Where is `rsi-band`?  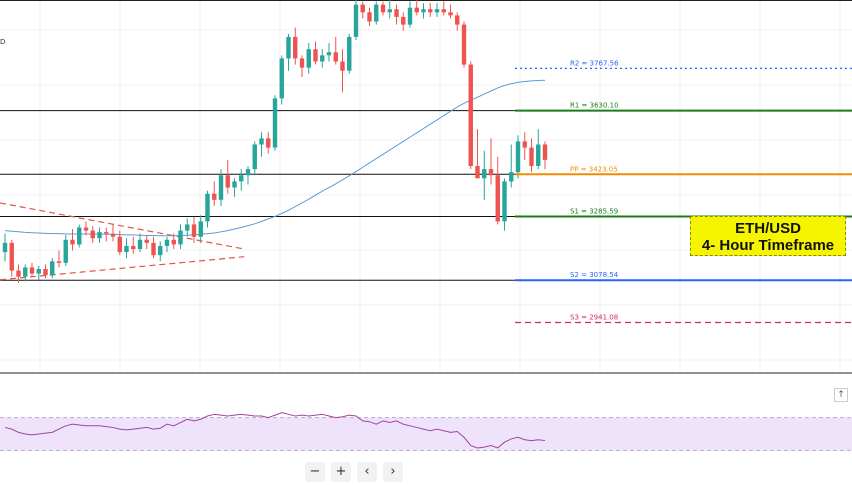 rsi-band is located at coordinates (426, 434).